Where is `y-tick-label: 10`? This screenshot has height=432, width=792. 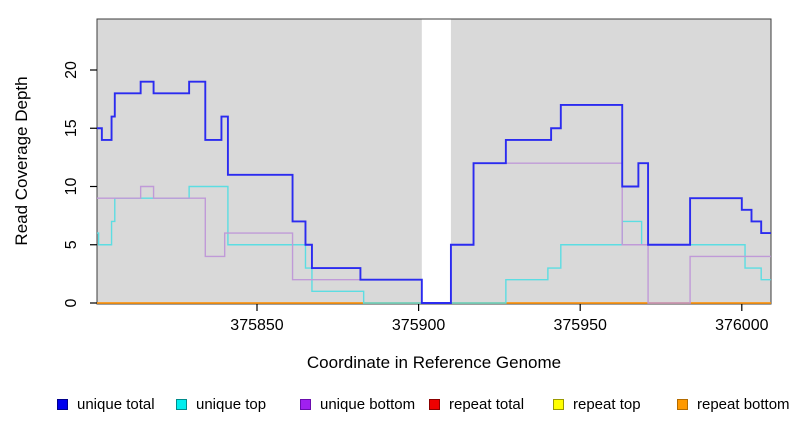 y-tick-label: 10 is located at coordinates (71, 187).